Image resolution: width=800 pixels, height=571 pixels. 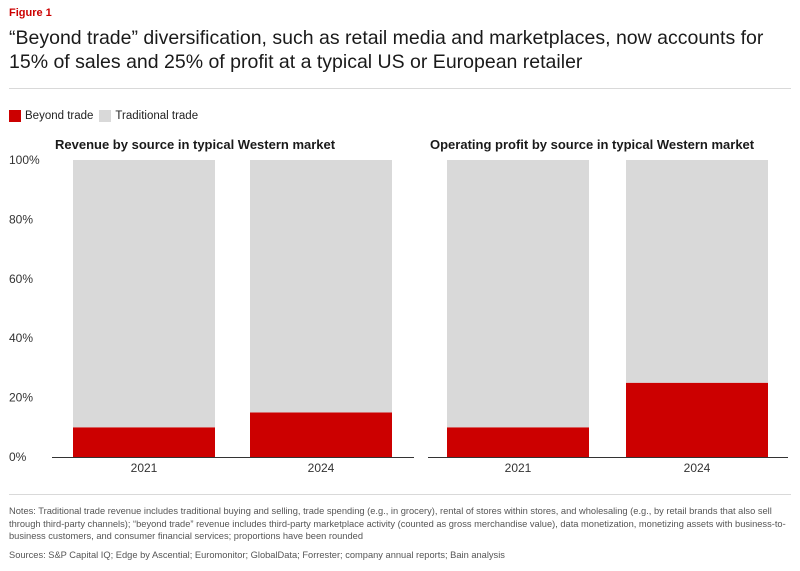 I want to click on legend-label-traditional-trade: Traditional trade, so click(x=157, y=116).